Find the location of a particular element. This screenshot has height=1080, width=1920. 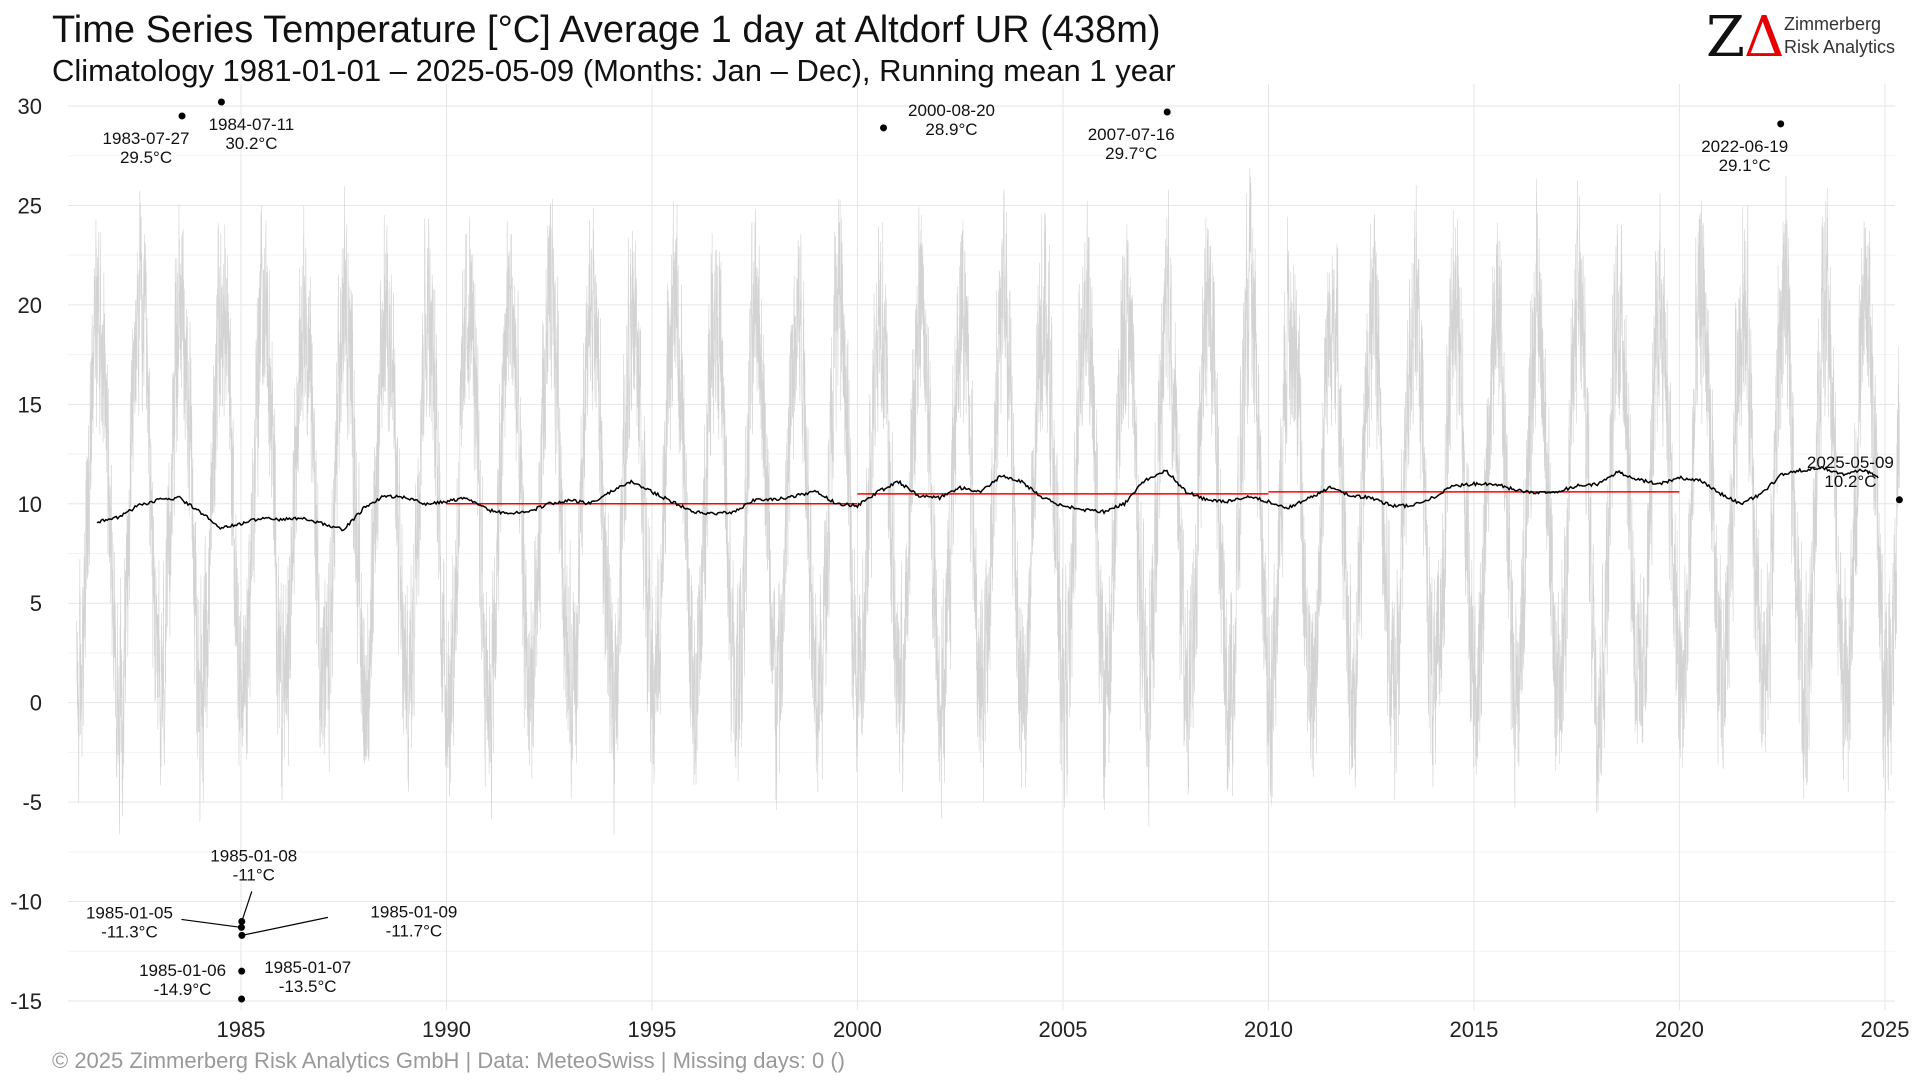

annotation-date: 2022-06-19 is located at coordinates (1744, 146).